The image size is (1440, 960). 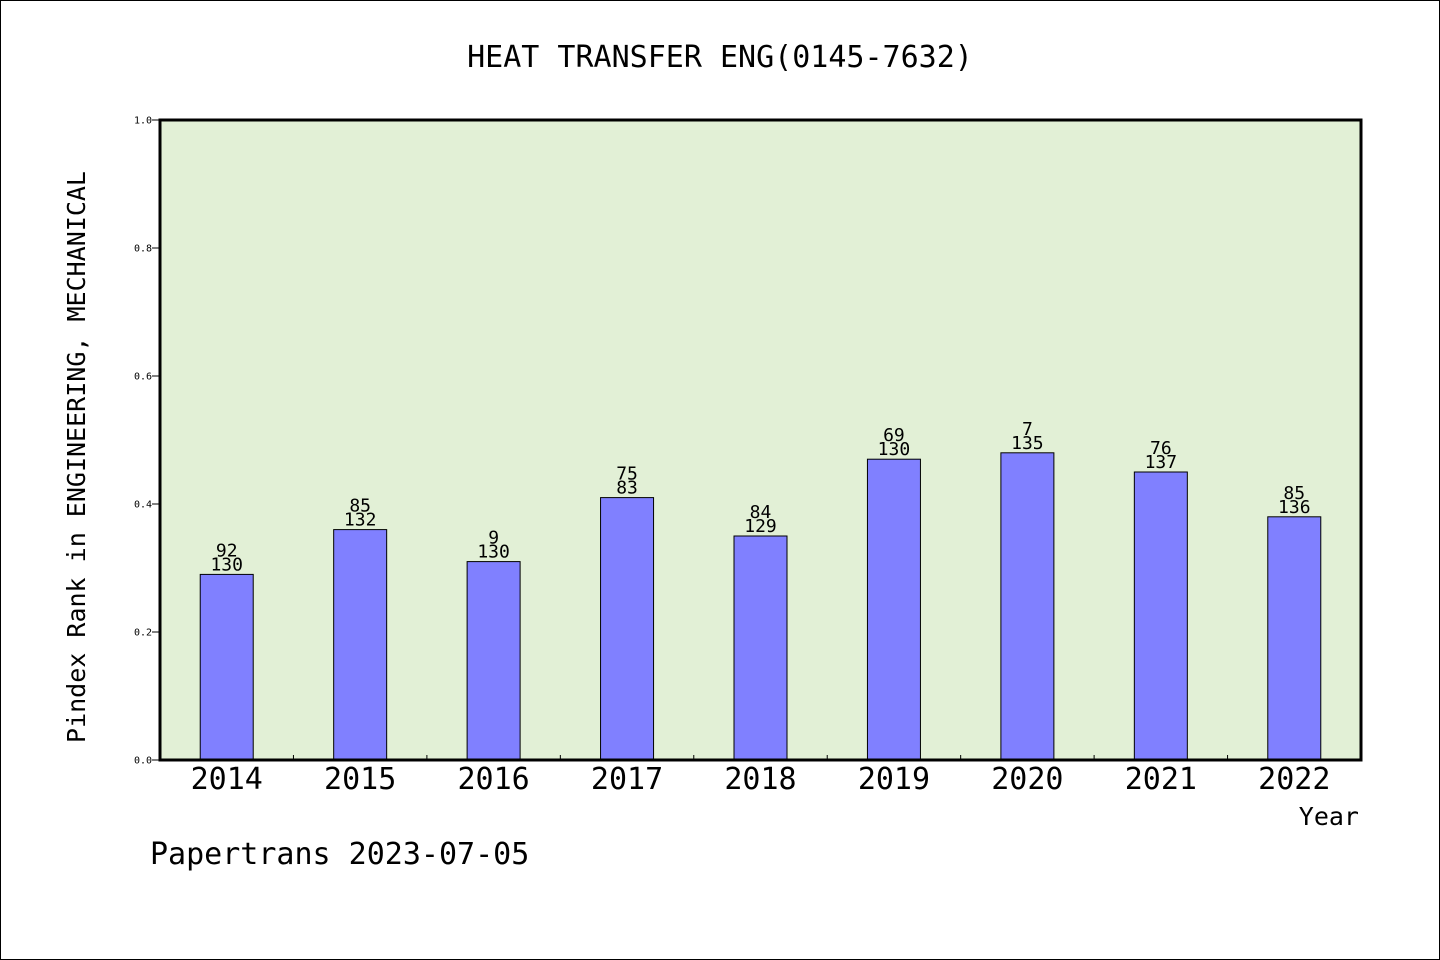 What do you see at coordinates (227, 550) in the screenshot?
I see `bar-rank-label-2014: 92` at bounding box center [227, 550].